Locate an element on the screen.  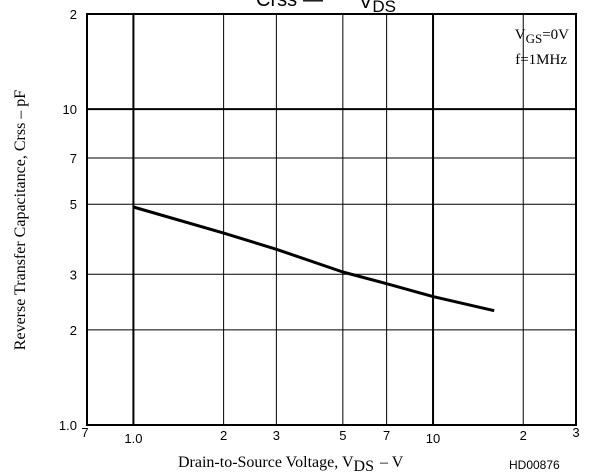
x-tick-label-1: 1.0 is located at coordinates (133, 438).